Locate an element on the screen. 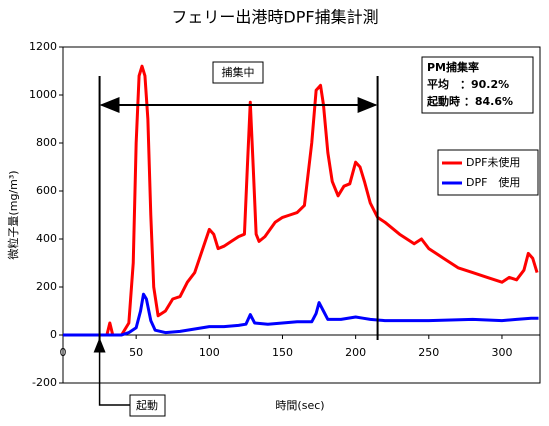 This screenshot has height=426, width=549. y-axis-label: 微粒子量(mg/m³) is located at coordinates (13, 214).